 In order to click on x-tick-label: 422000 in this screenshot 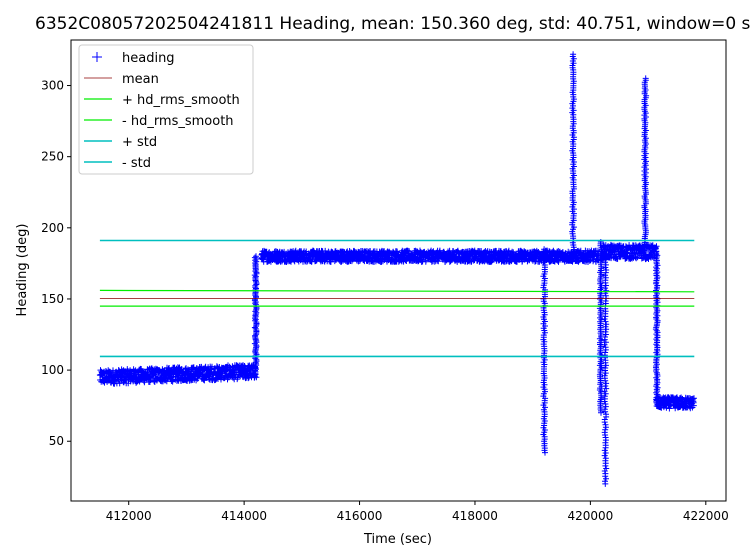, I will do `click(706, 516)`.